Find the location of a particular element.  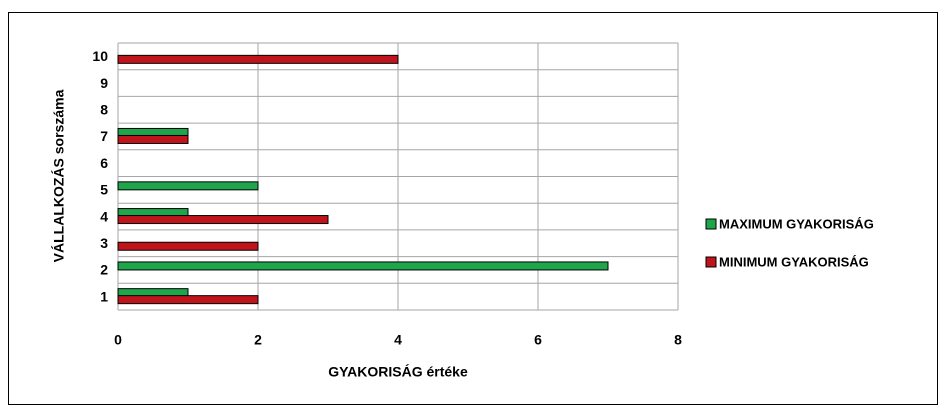

x-tick-label: 4 is located at coordinates (398, 340).